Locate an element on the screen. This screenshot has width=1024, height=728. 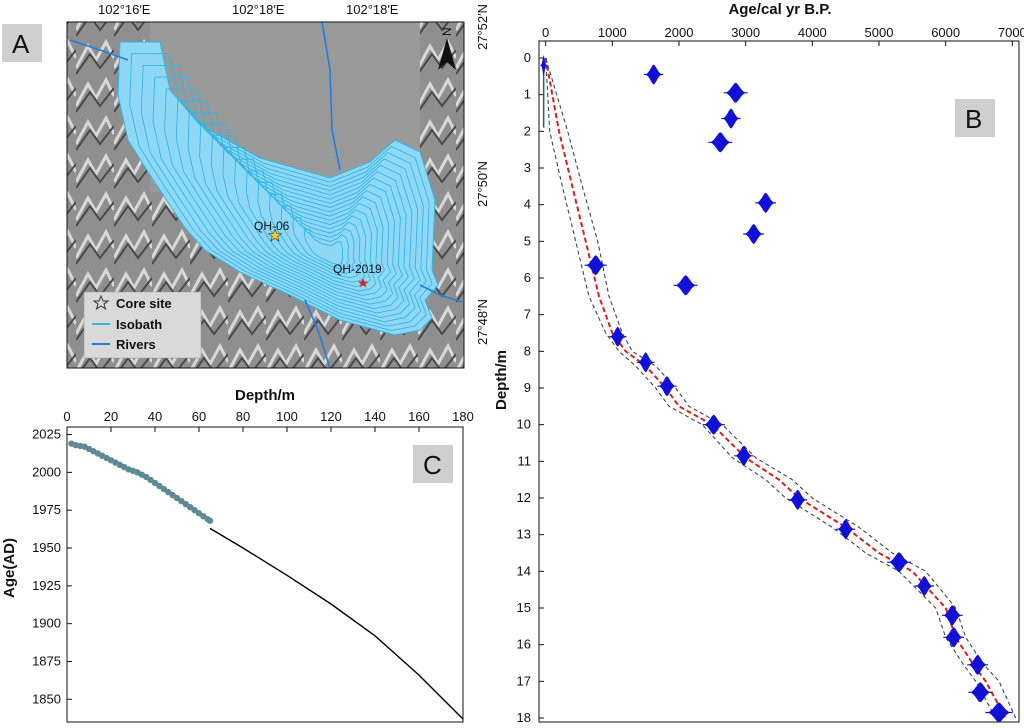
star-icon is located at coordinates (101, 302).